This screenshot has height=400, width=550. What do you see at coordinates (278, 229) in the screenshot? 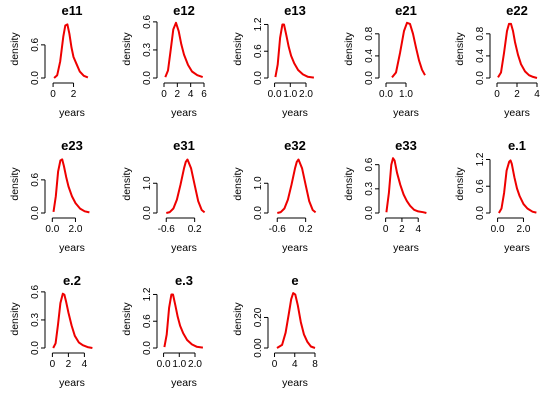
I see `x-tick-label: -0.6` at bounding box center [278, 229].